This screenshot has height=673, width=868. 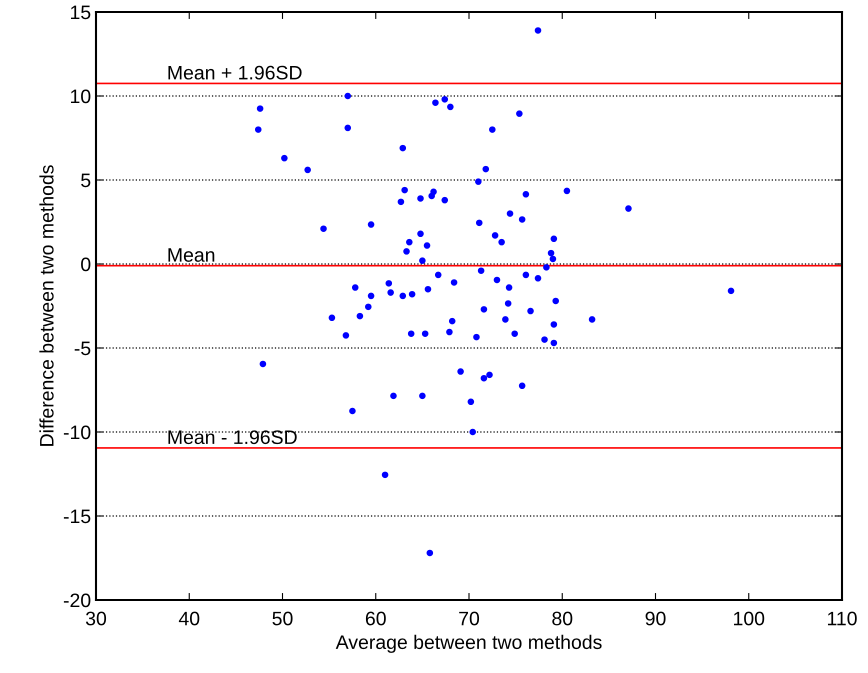 What do you see at coordinates (77, 600) in the screenshot?
I see `y-tick-label: -20` at bounding box center [77, 600].